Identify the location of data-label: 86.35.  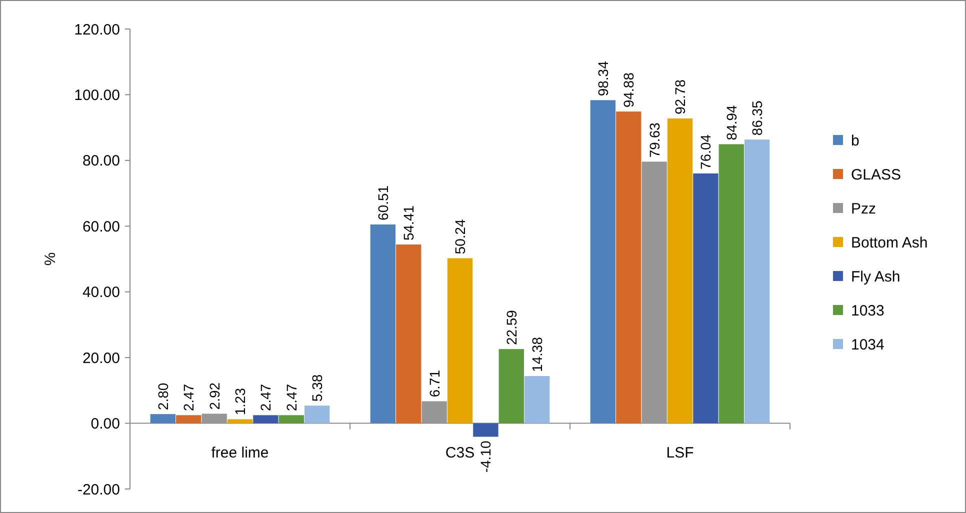
(757, 118).